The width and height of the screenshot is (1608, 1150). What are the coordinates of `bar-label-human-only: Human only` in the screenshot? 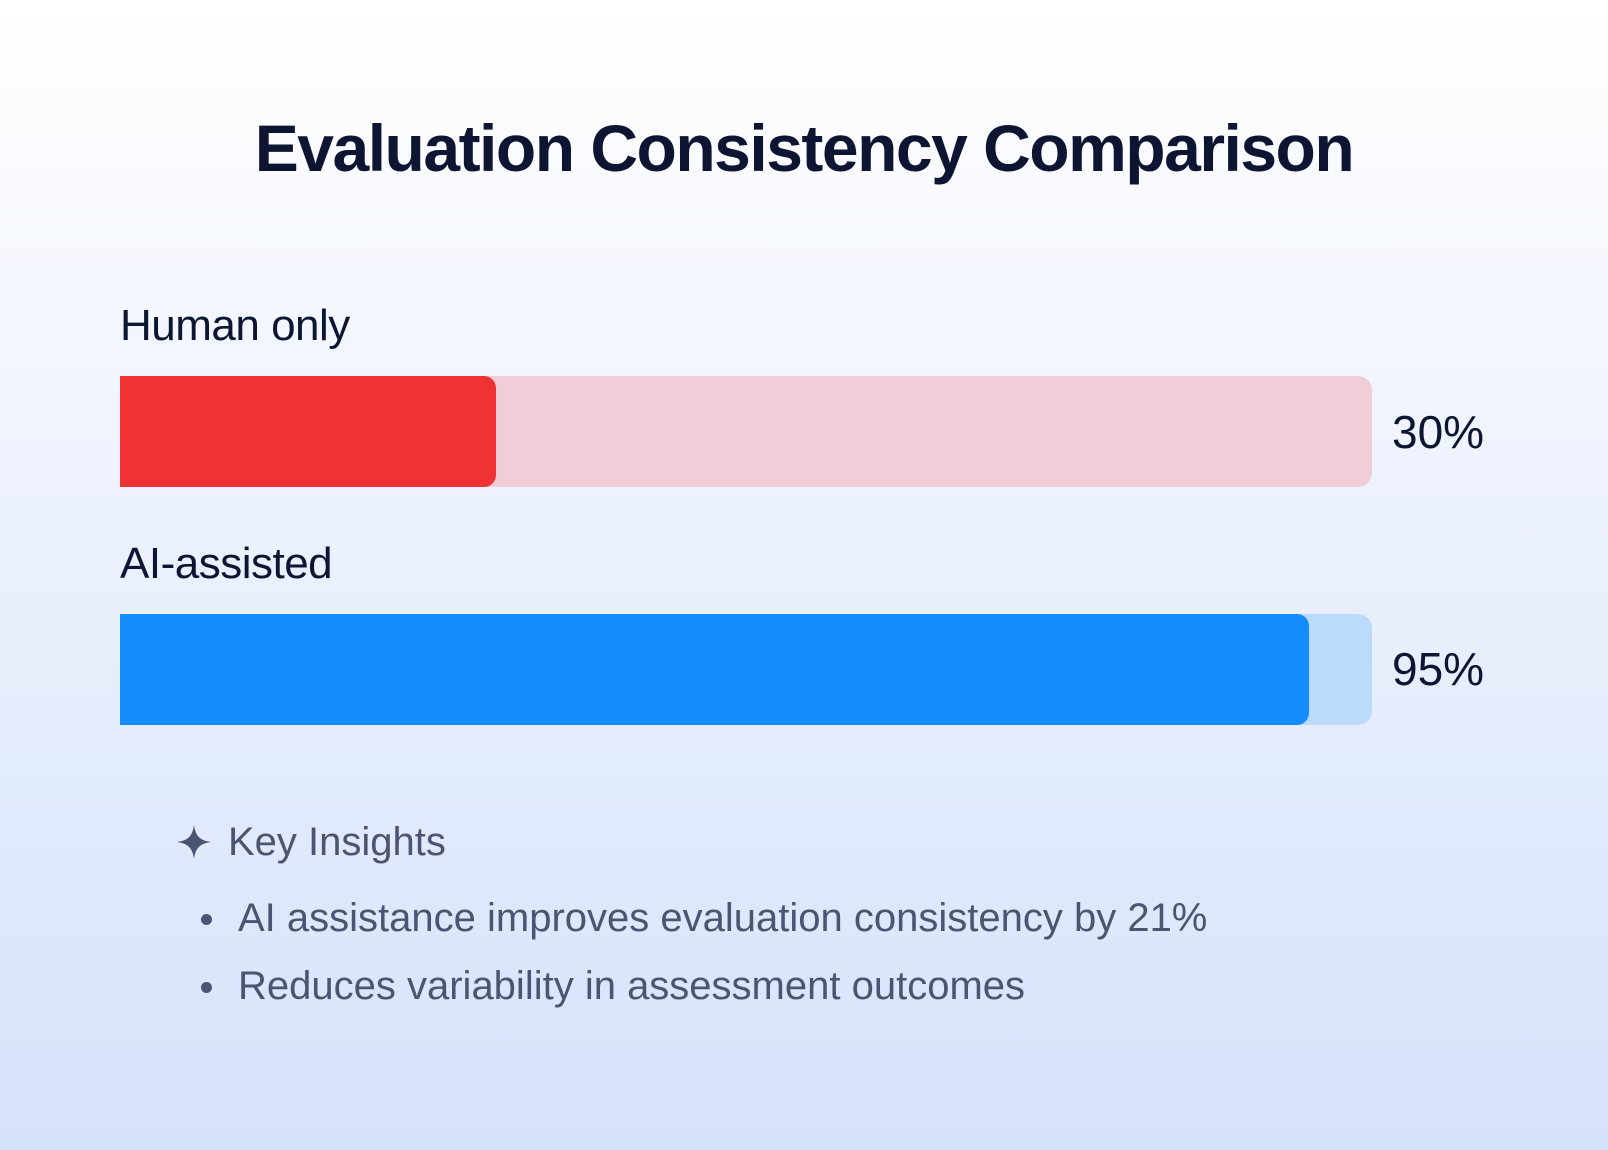 It's located at (235, 325).